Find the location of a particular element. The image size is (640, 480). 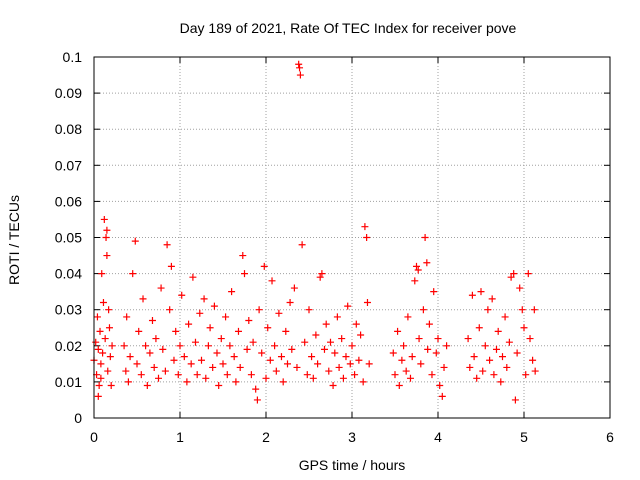

x-tick-label: 1 is located at coordinates (180, 437).